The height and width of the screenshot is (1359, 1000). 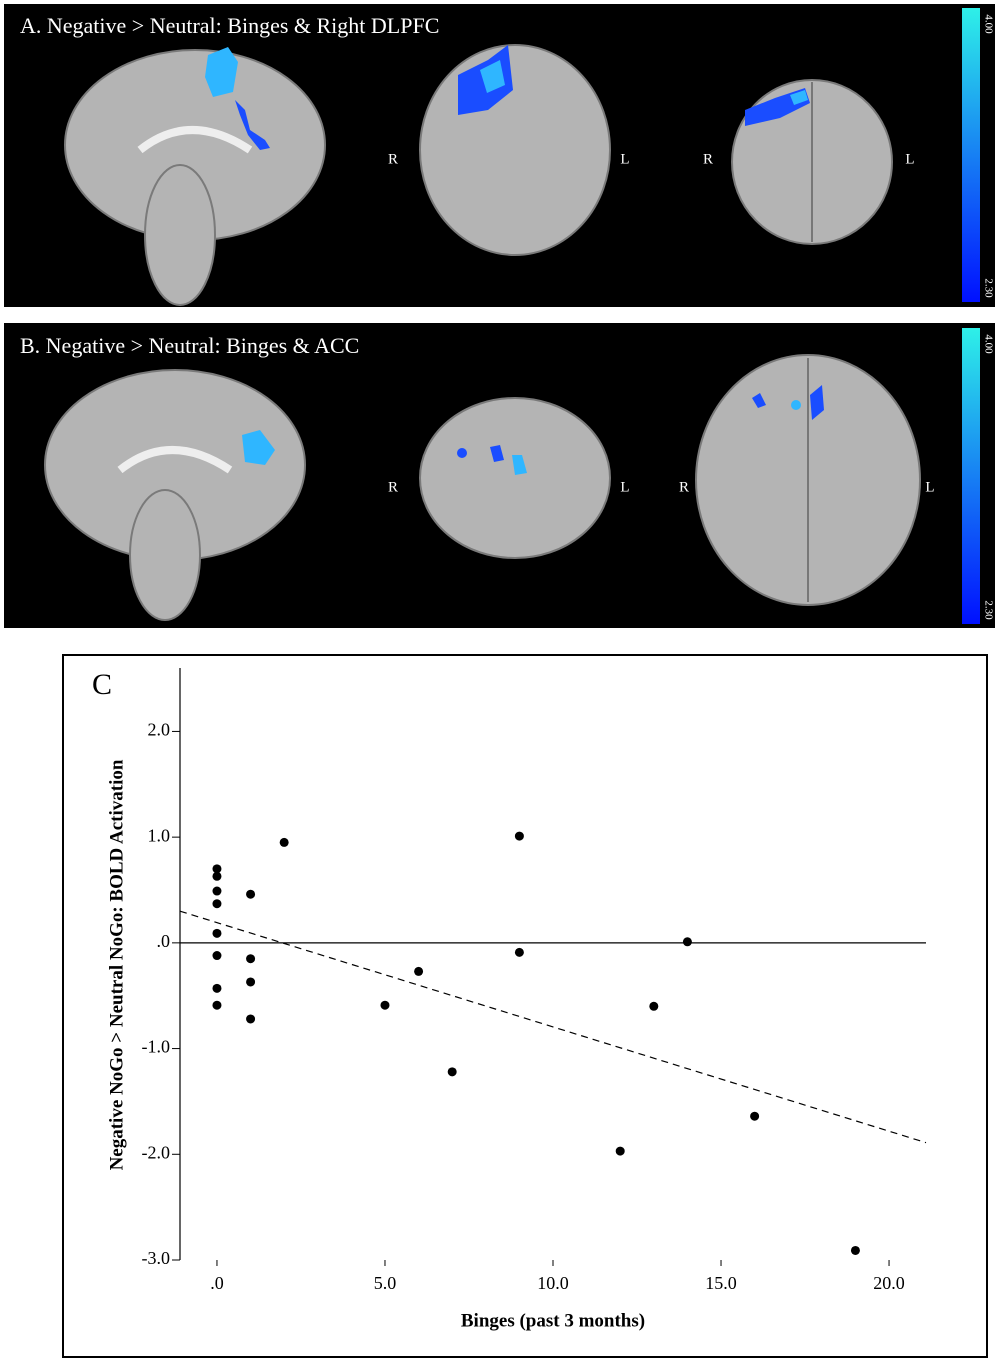 What do you see at coordinates (553, 1320) in the screenshot?
I see `x-axis-label: Binges (past 3 months)` at bounding box center [553, 1320].